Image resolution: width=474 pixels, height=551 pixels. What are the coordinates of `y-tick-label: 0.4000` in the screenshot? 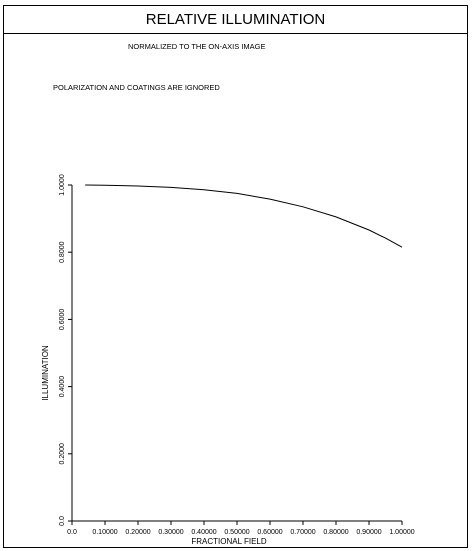 It's located at (62, 387).